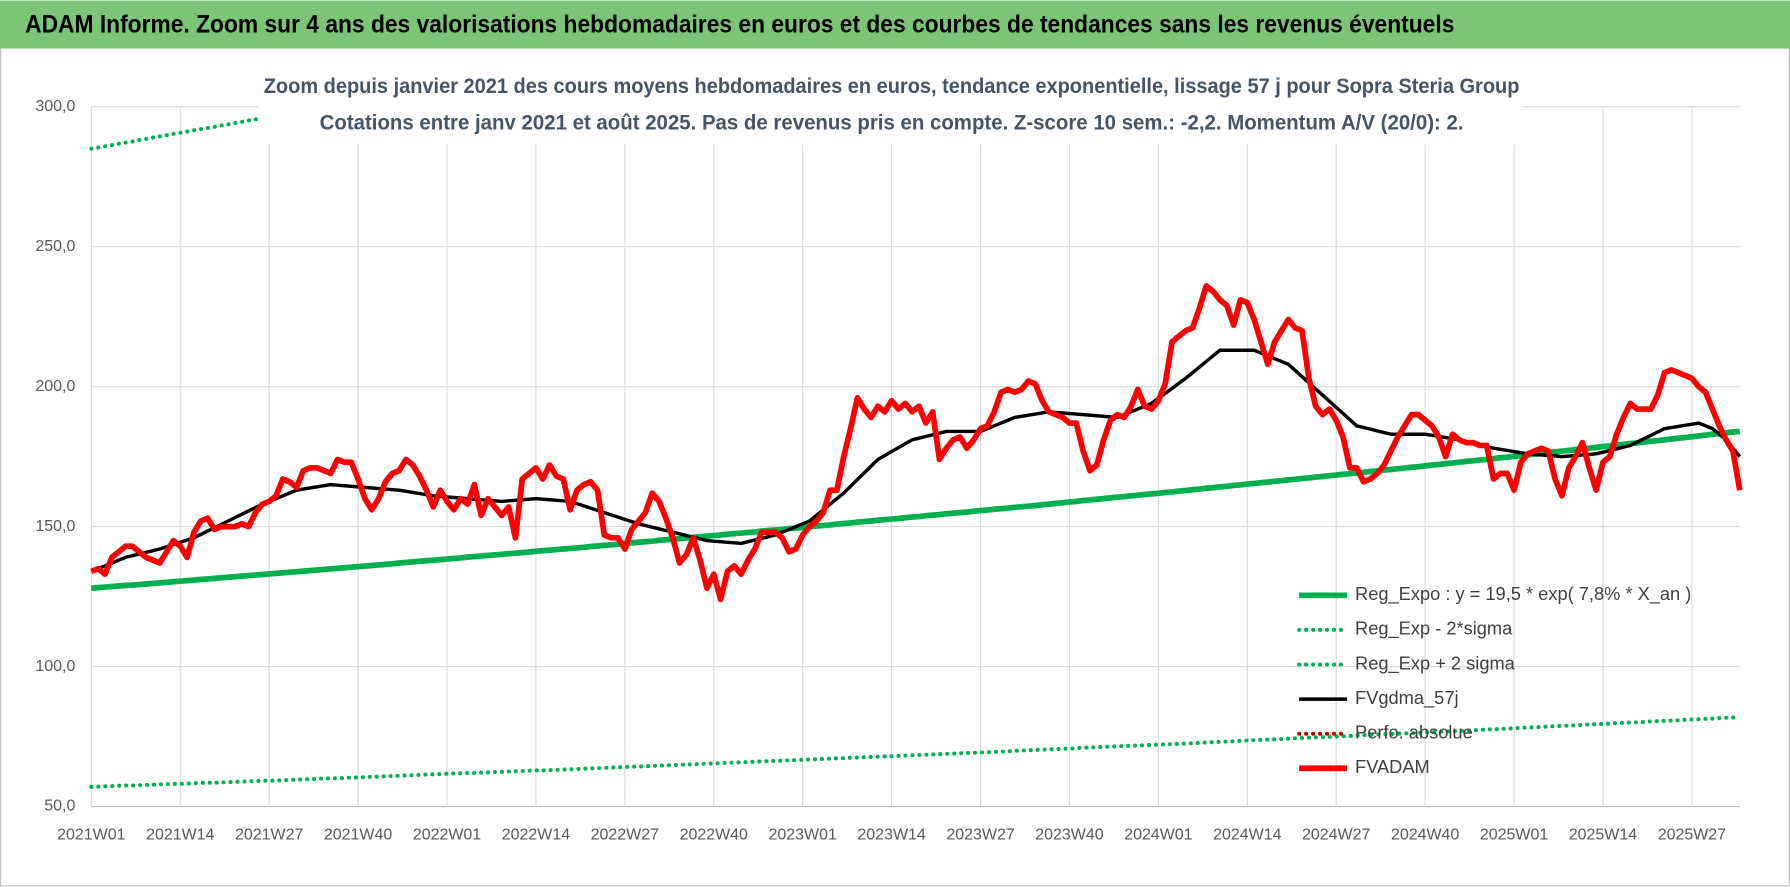 This screenshot has height=887, width=1790. What do you see at coordinates (91, 834) in the screenshot?
I see `x-tick-label: 2021W01` at bounding box center [91, 834].